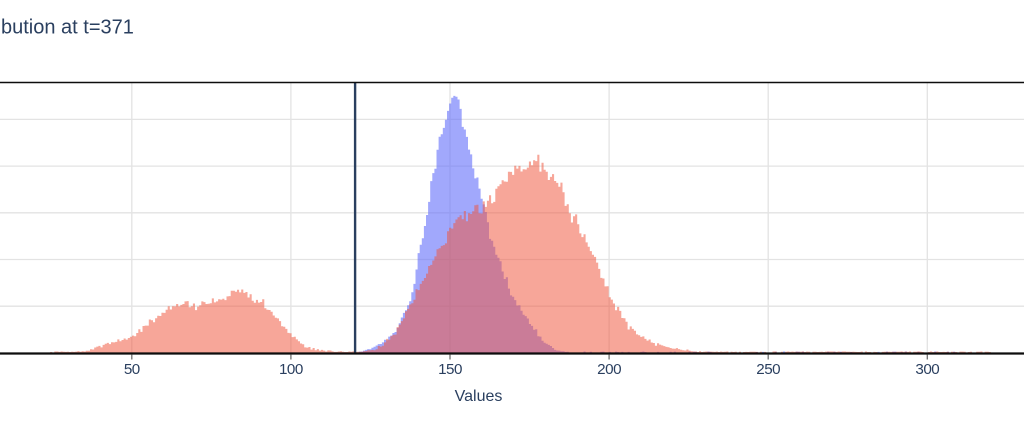  Describe the element at coordinates (768, 369) in the screenshot. I see `svg-text: 250` at that location.